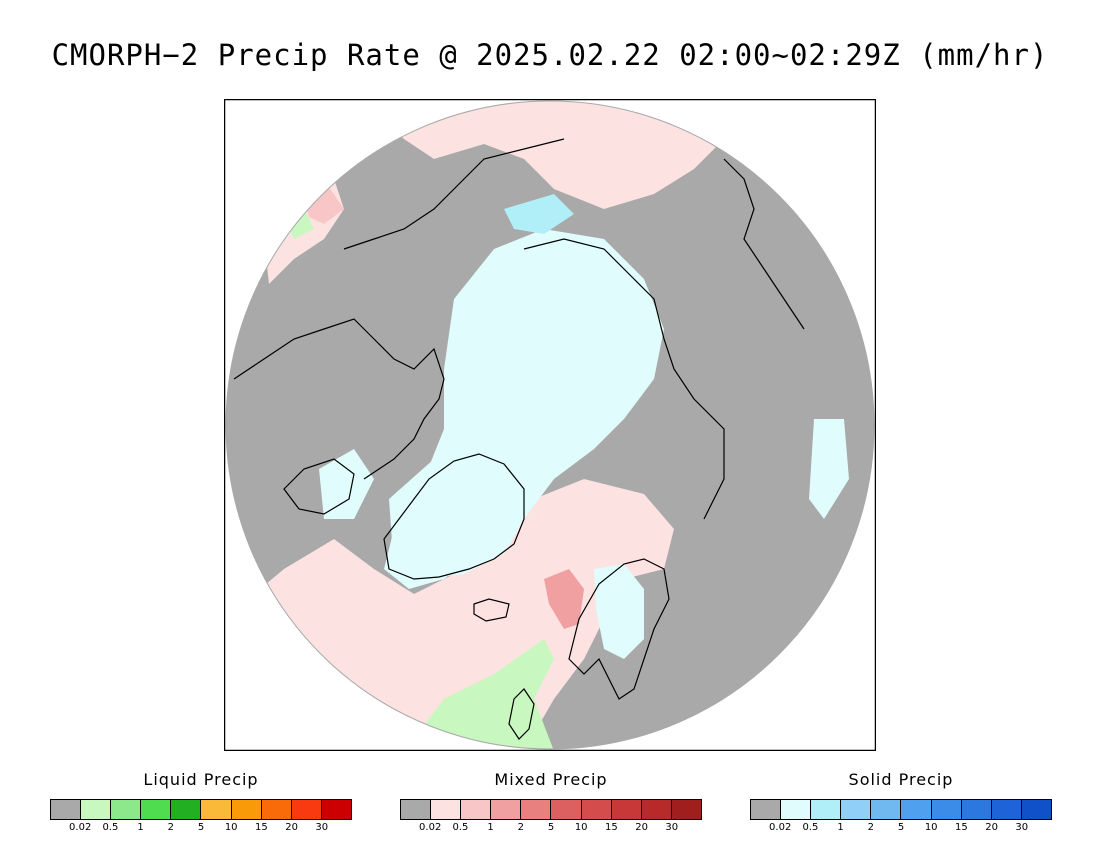  I want to click on coastline-iceland, so click(491, 610).